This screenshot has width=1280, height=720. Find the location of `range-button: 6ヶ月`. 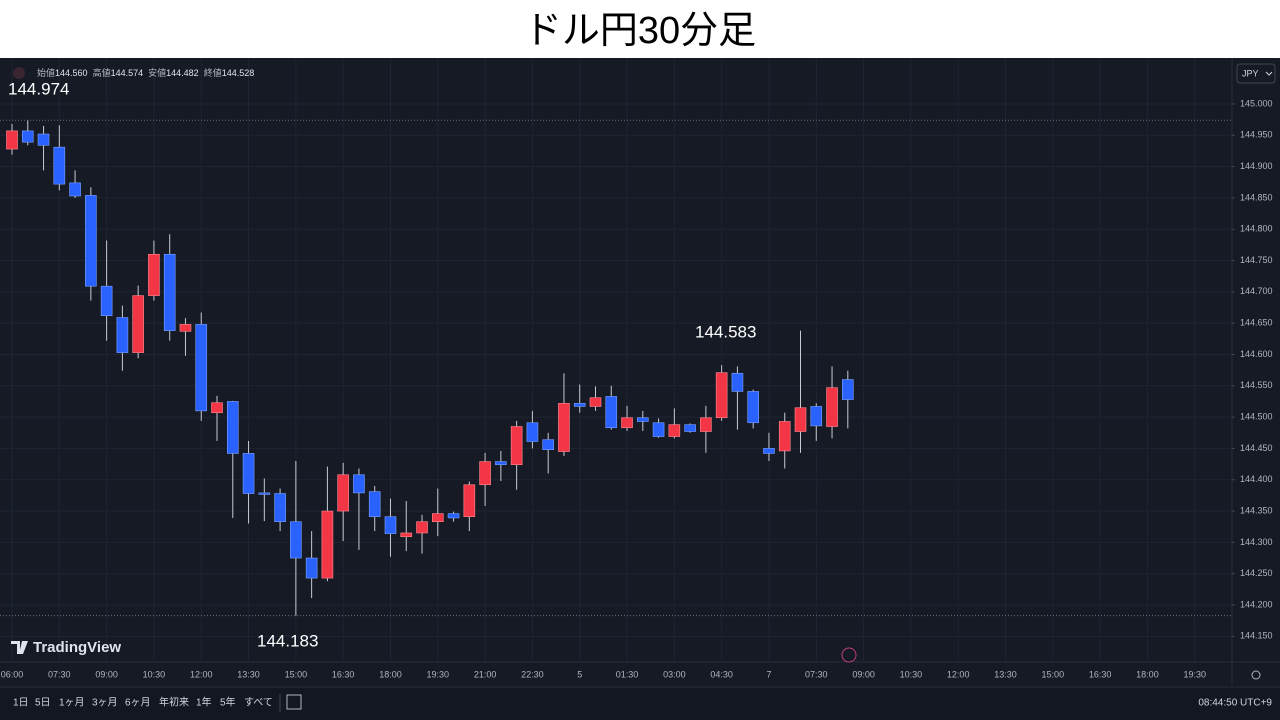

range-button: 6ヶ月 is located at coordinates (138, 703).